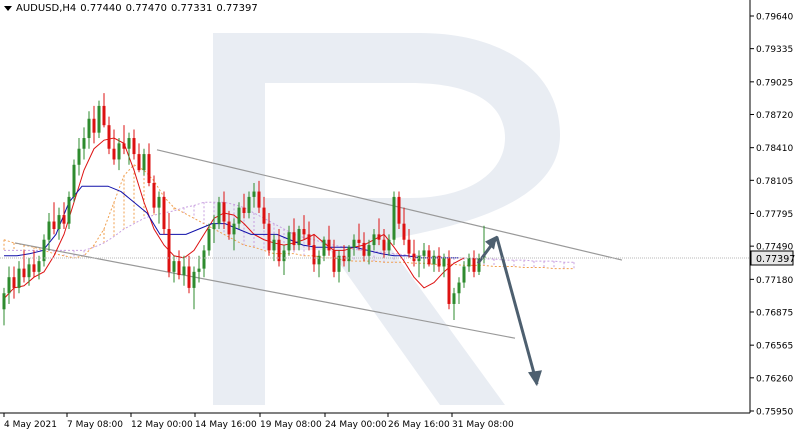  Describe the element at coordinates (774, 215) in the screenshot. I see `price-tick-label: 0.77795` at that location.